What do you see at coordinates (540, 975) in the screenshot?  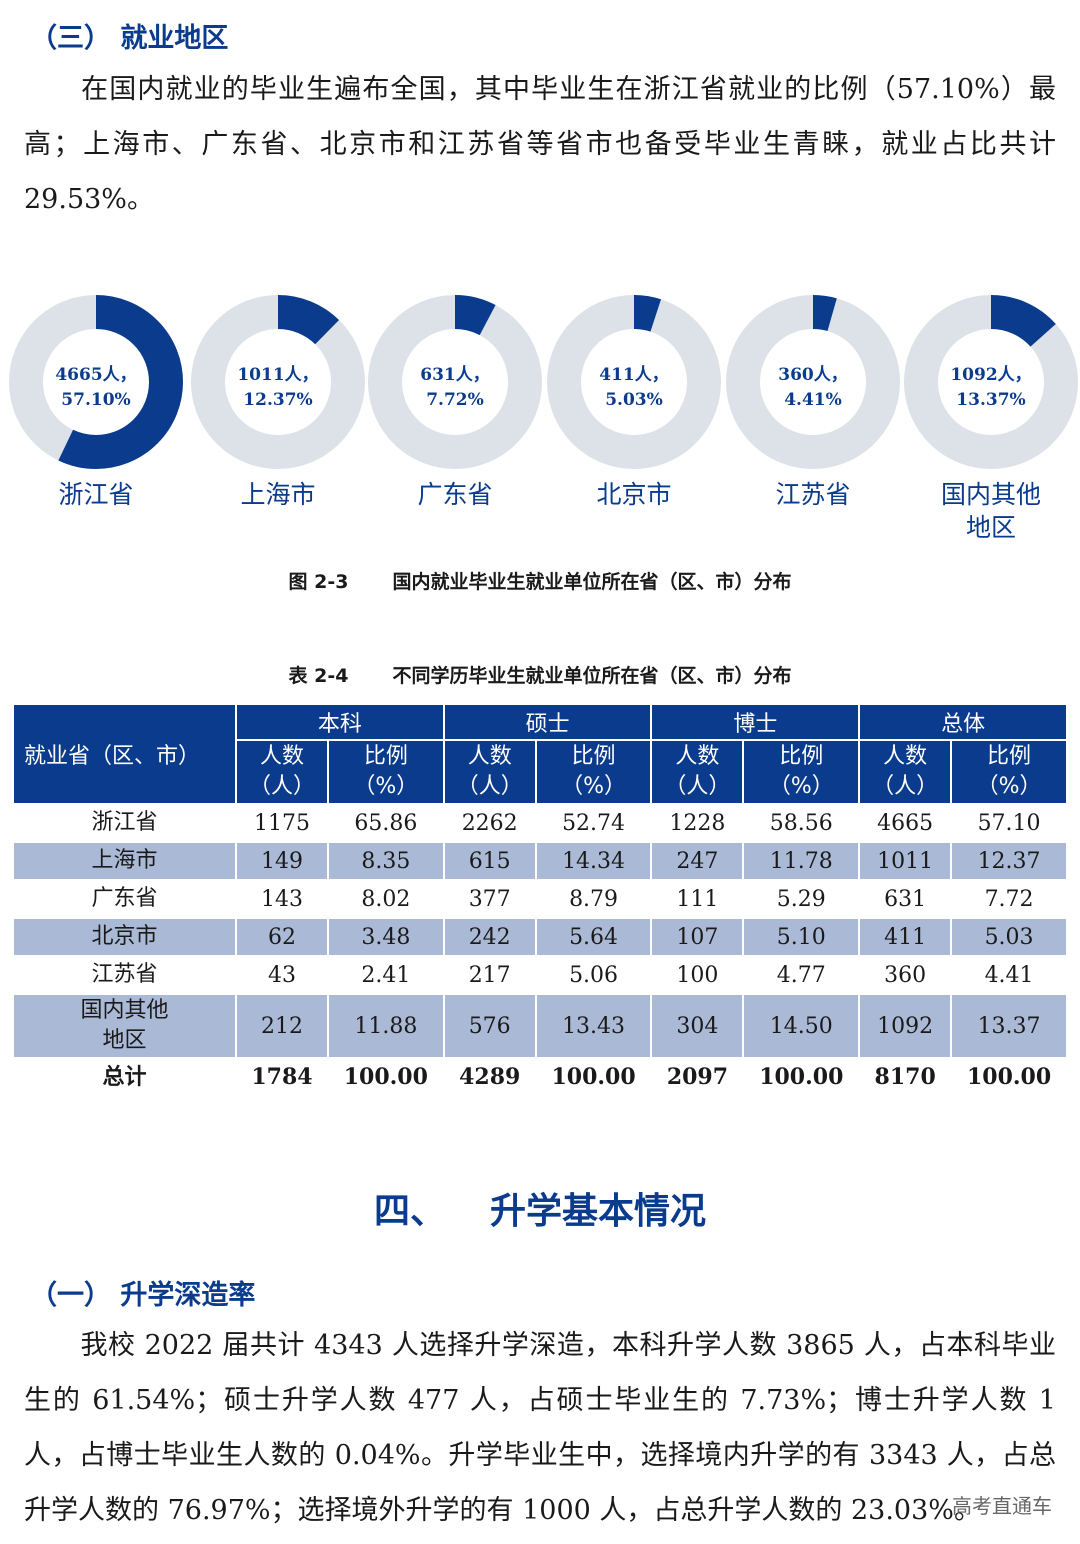 I see `table-row: 江苏省 43 2.41 217 5.06 100 4.77 360 4.41` at bounding box center [540, 975].